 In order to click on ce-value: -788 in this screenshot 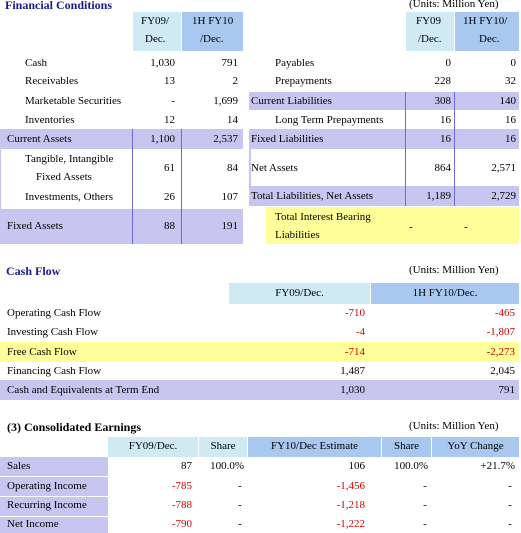, I will do `click(181, 505)`.